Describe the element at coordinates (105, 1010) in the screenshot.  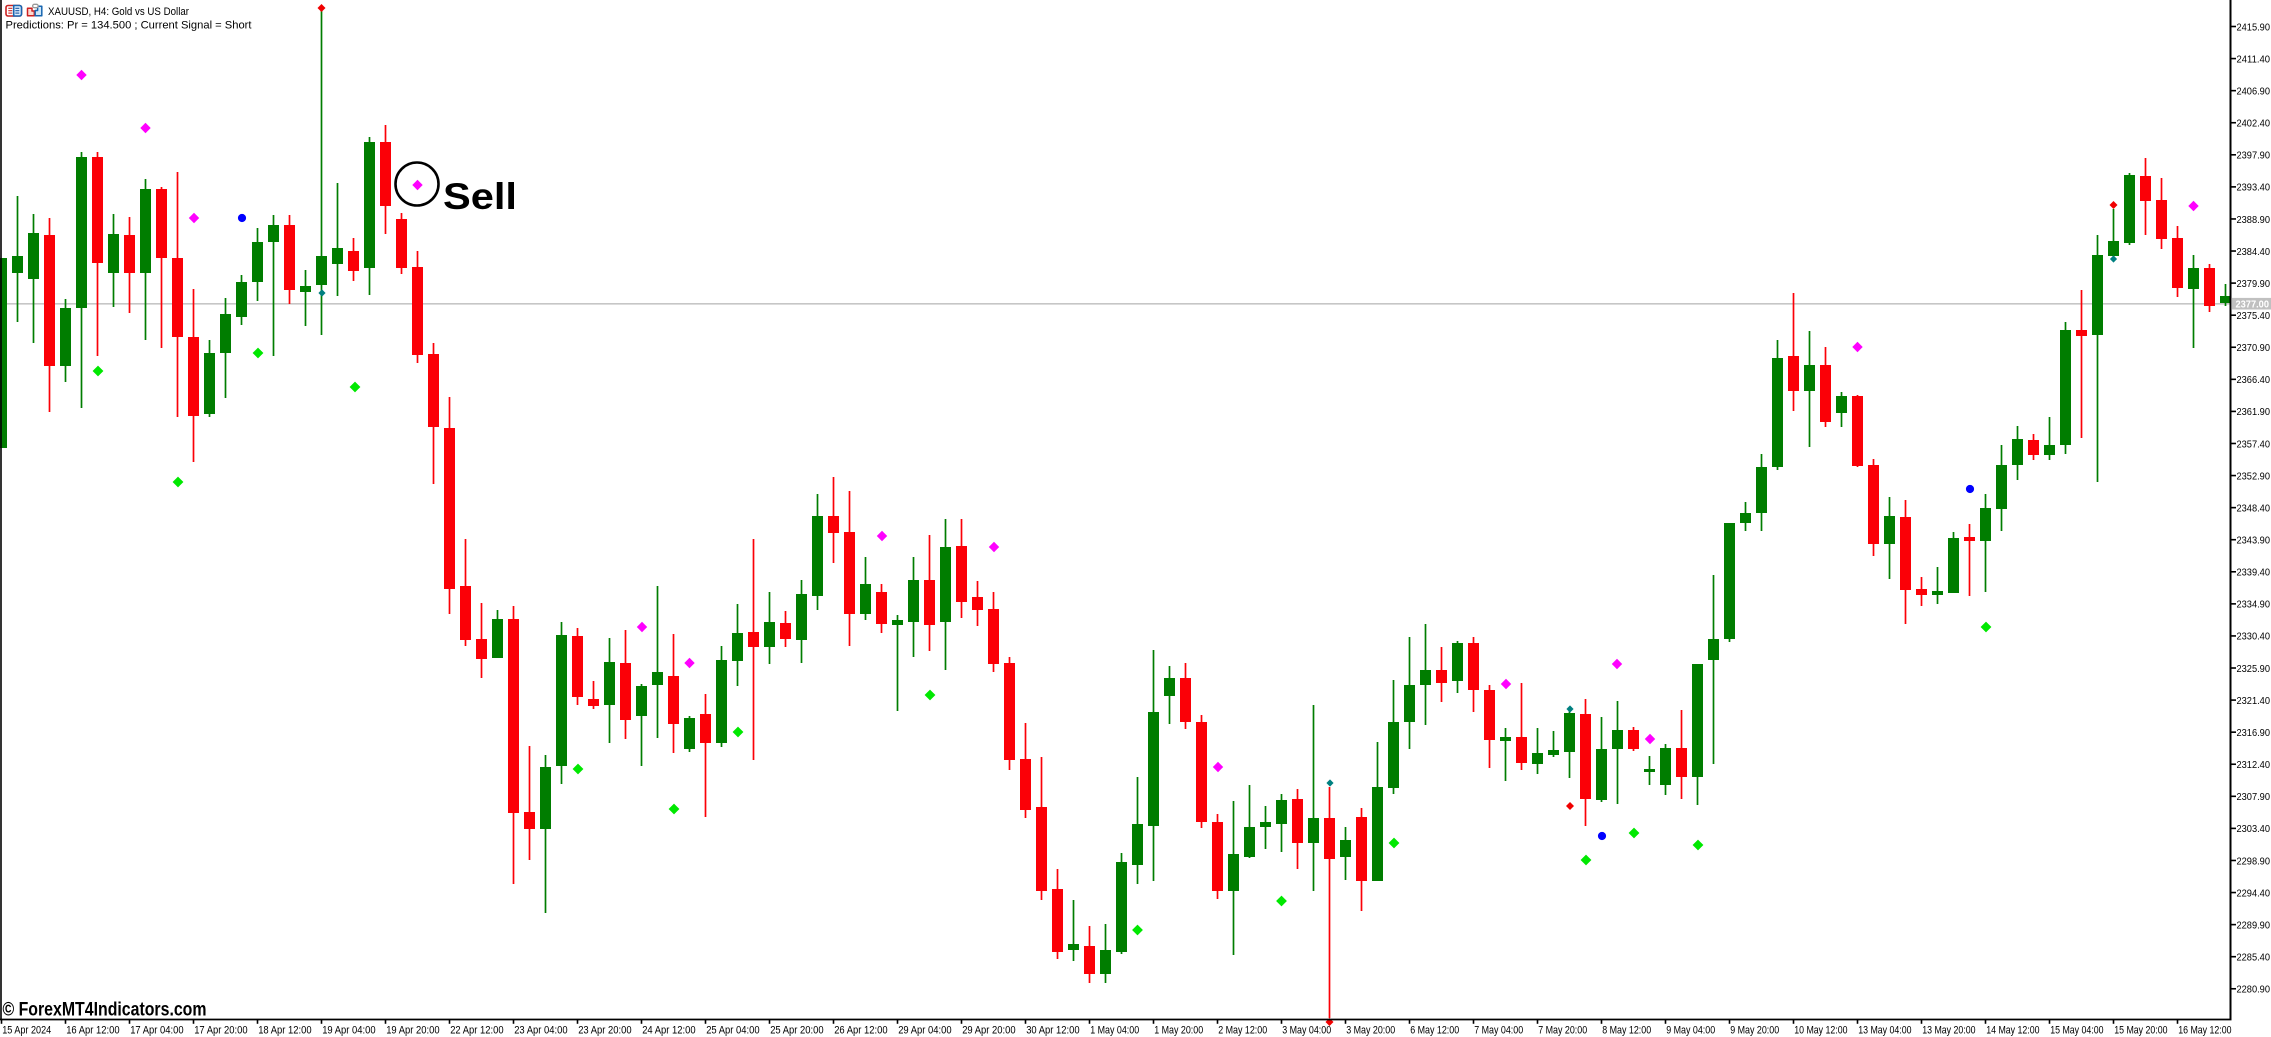
I see `svg-text: © ForexMT4Indicators.com` at that location.